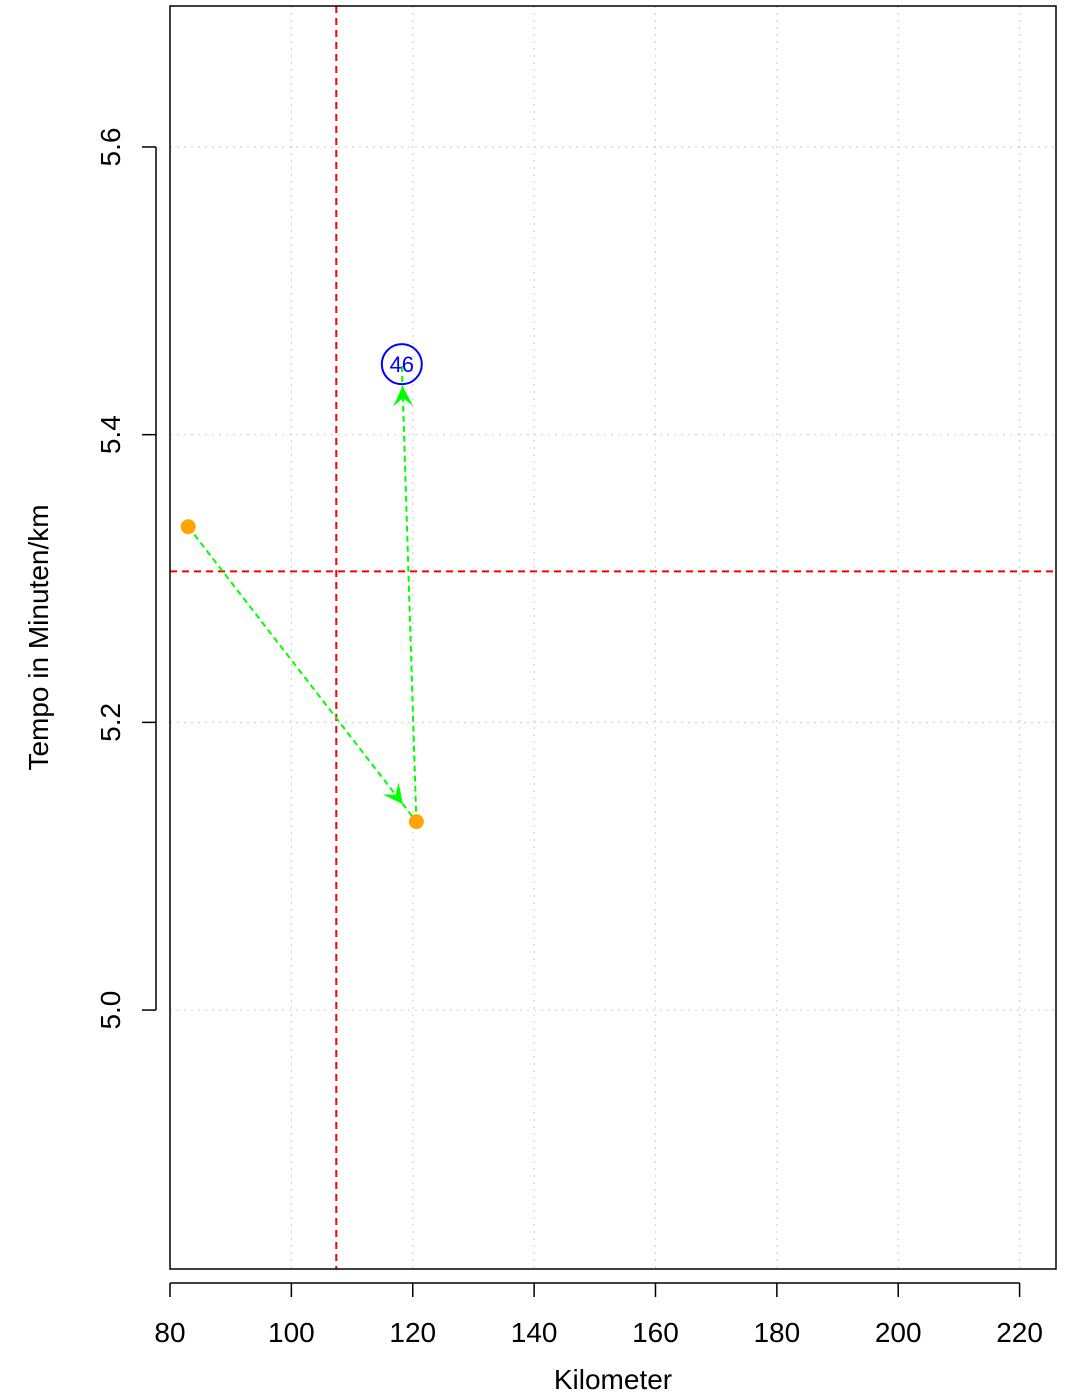 The image size is (1066, 1398). Describe the element at coordinates (110, 147) in the screenshot. I see `y-tick-label: 5.6` at that location.